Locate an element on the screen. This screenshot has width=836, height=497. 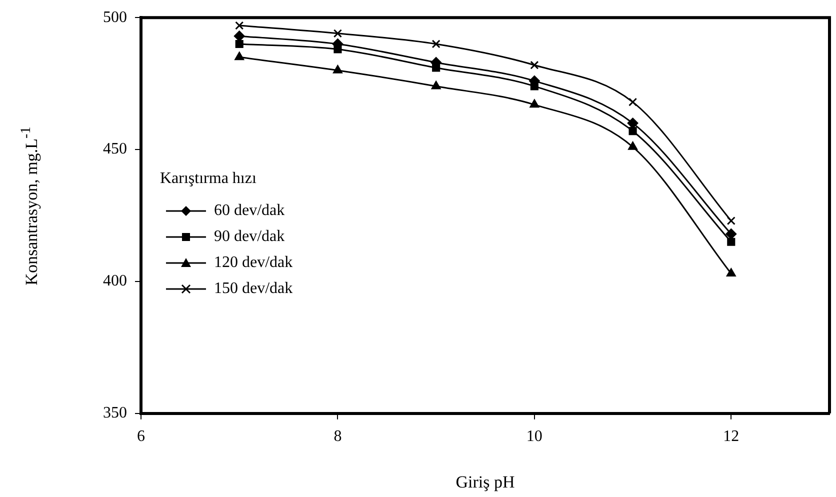
x-tick-label: 12 is located at coordinates (731, 437).